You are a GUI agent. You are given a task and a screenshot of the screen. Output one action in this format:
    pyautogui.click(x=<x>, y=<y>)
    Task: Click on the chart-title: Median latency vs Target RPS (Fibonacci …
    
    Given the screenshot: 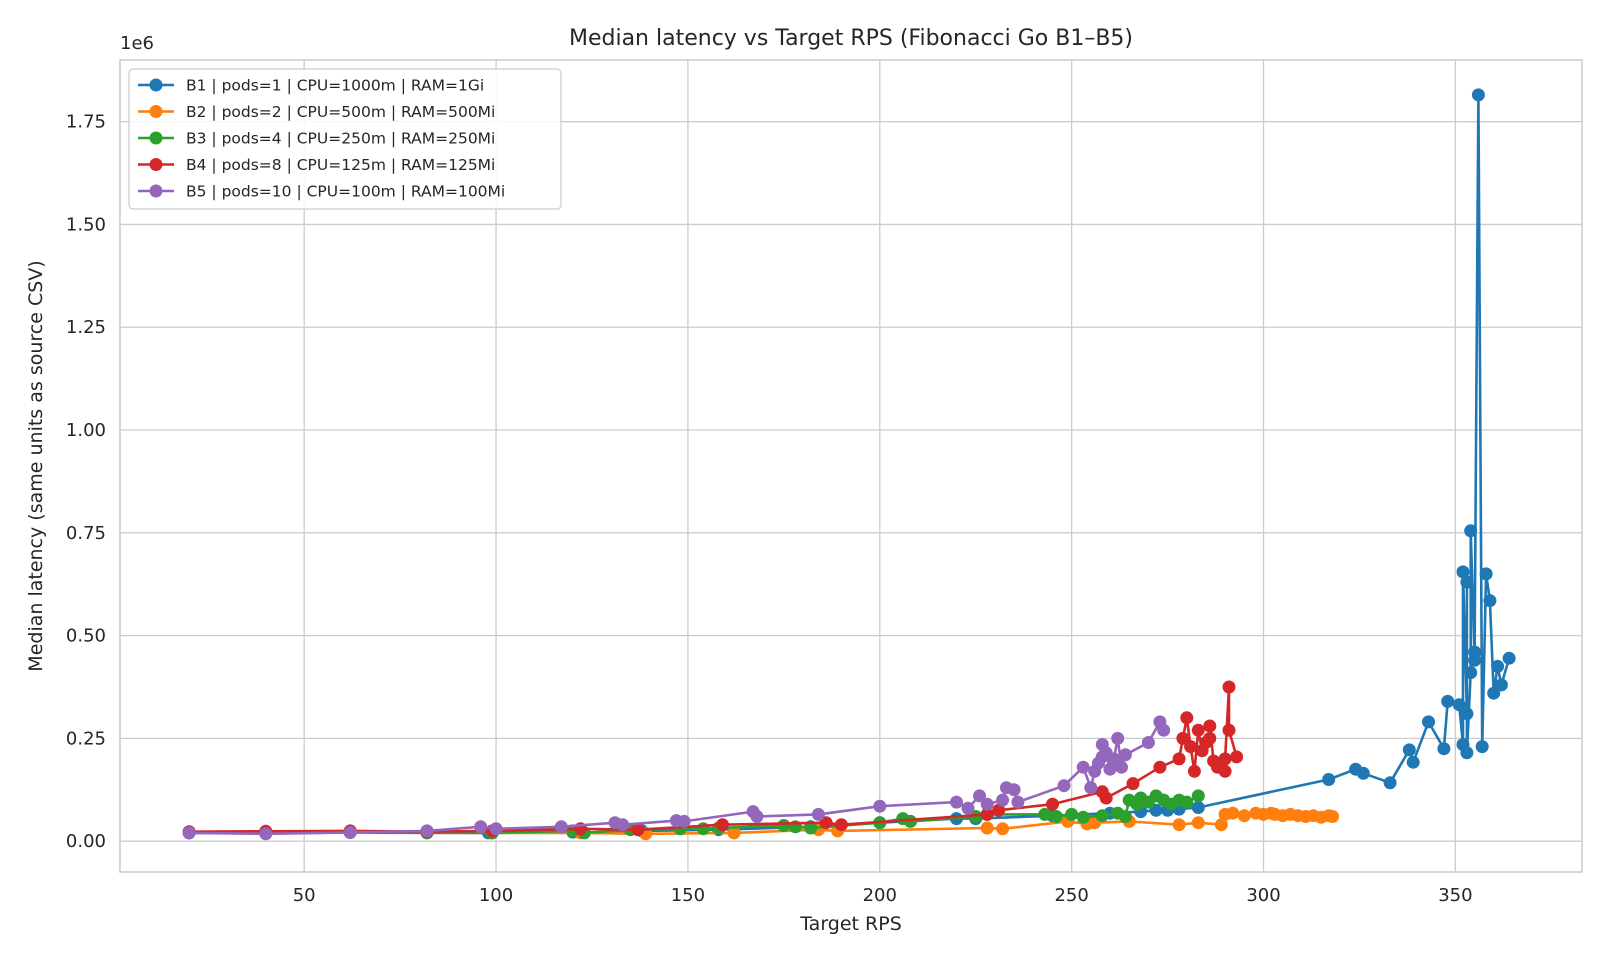 What is the action you would take?
    pyautogui.click(x=851, y=38)
    